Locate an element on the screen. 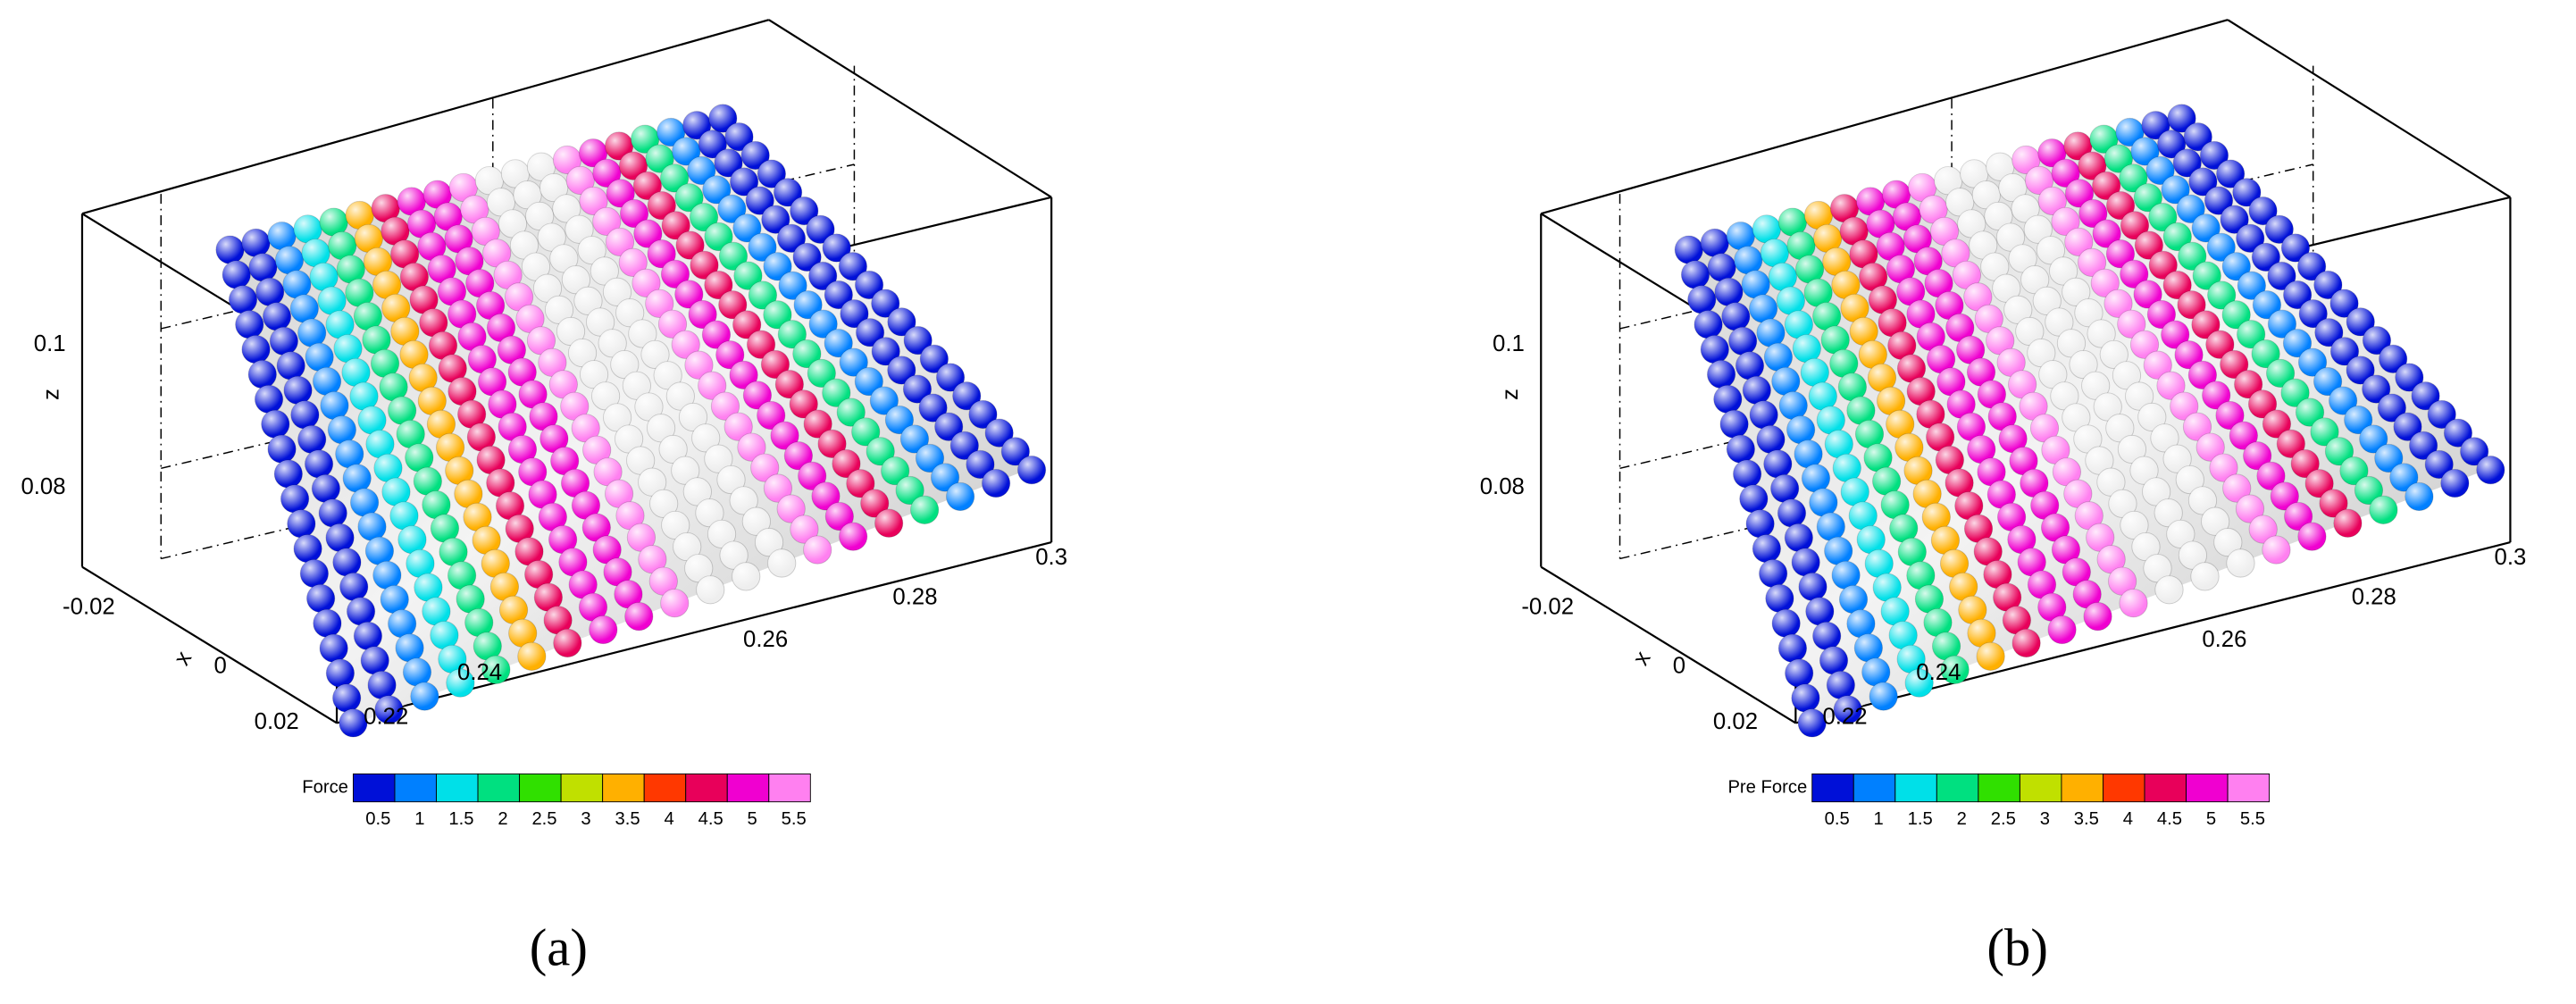 The image size is (2576, 1004). x-tick-label: 0 is located at coordinates (220, 666).